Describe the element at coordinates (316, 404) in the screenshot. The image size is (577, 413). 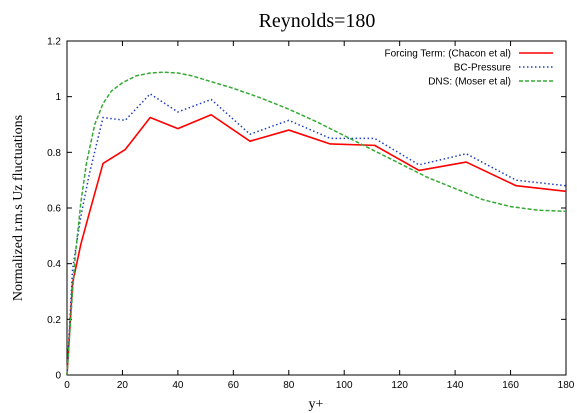
I see `x-axis-label: y+` at that location.